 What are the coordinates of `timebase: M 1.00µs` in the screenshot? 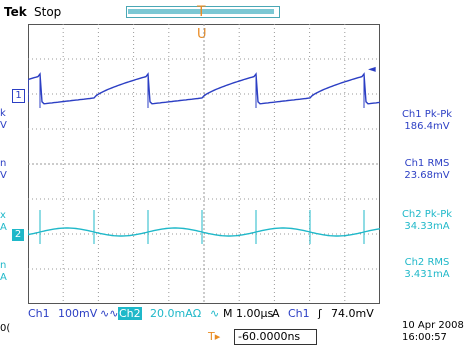 It's located at (248, 313).